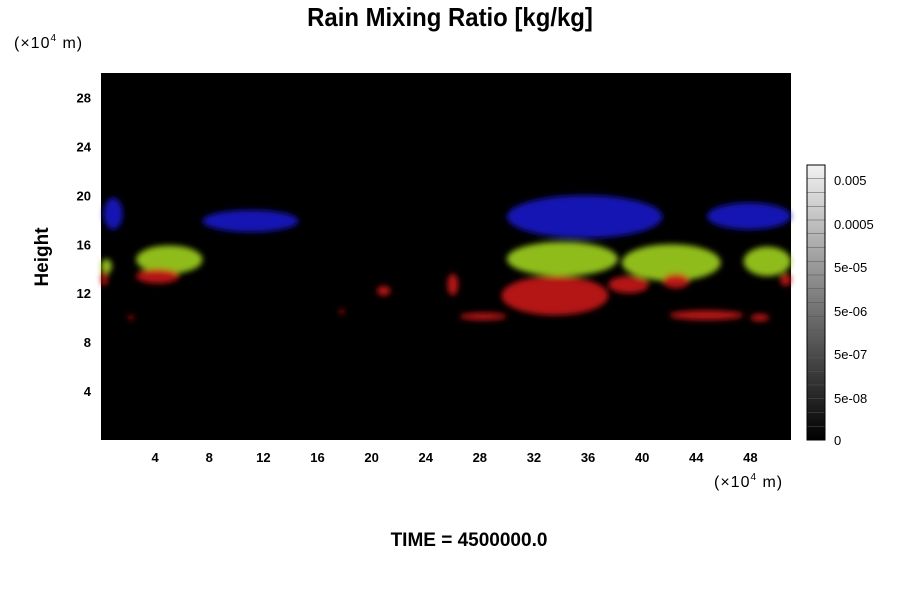 The image size is (900, 600). Describe the element at coordinates (88, 391) in the screenshot. I see `y-tick-label: 4` at that location.